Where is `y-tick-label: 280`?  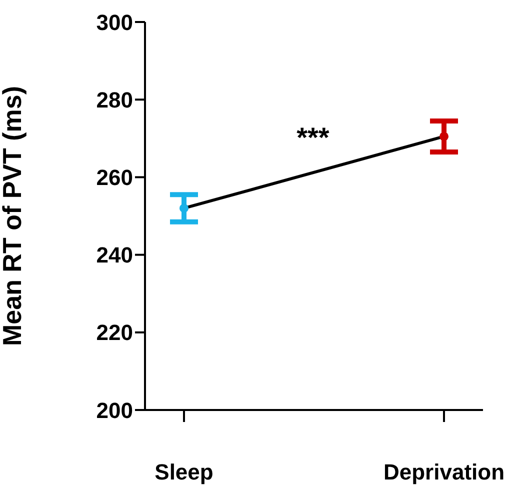 y-tick-label: 280 is located at coordinates (114, 99).